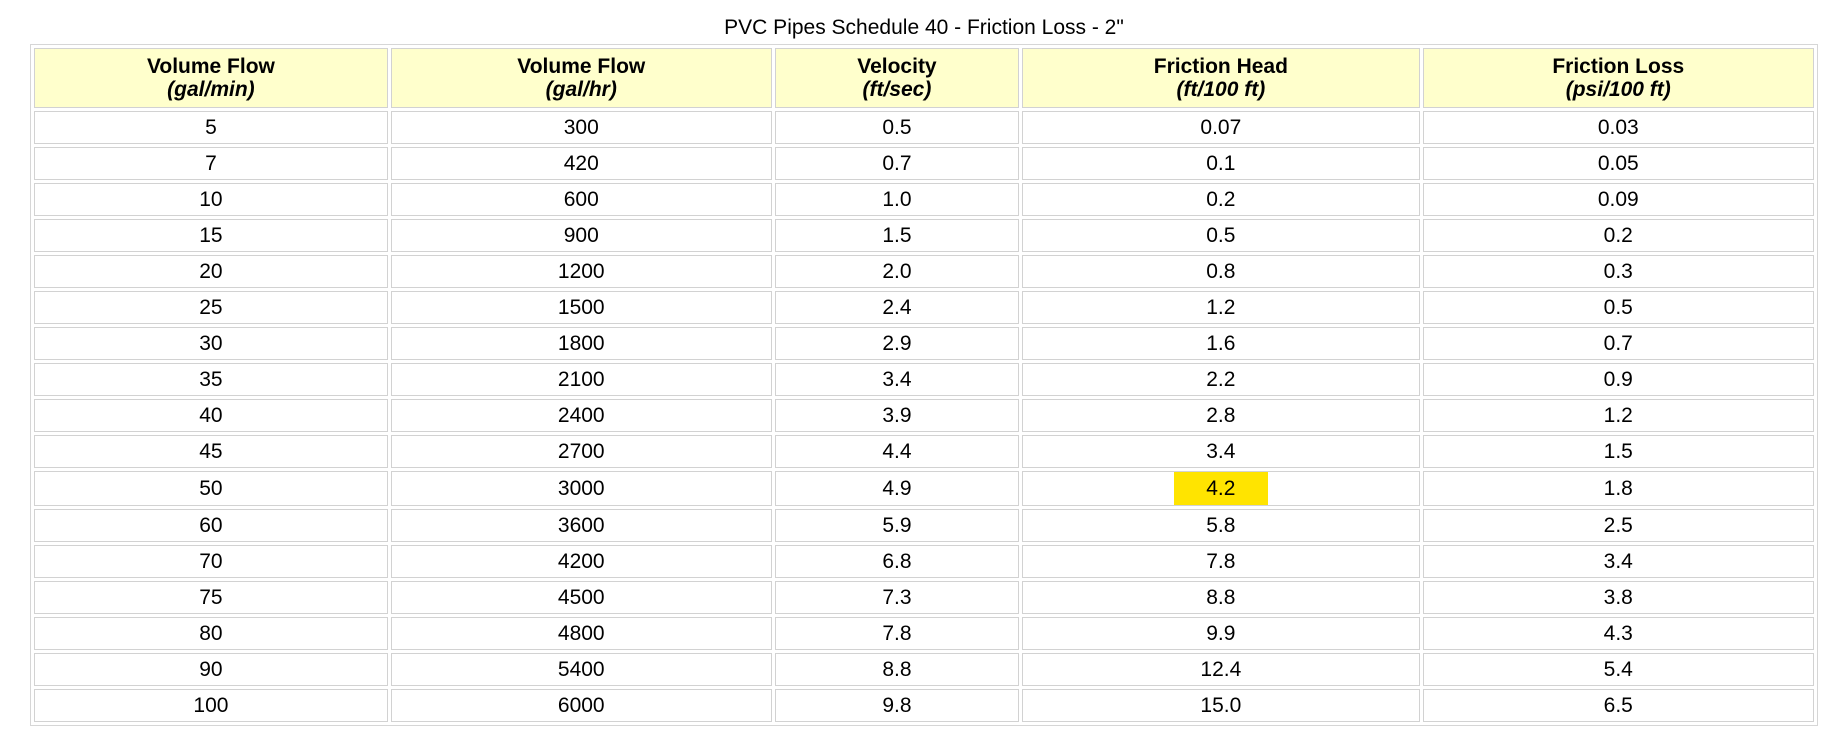 The image size is (1843, 729). I want to click on cell-friction-head: 0.8, so click(1221, 271).